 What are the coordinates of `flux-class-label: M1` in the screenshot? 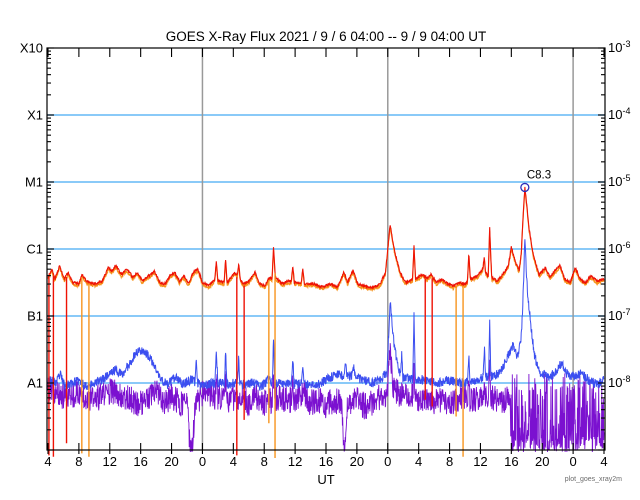 It's located at (34, 182).